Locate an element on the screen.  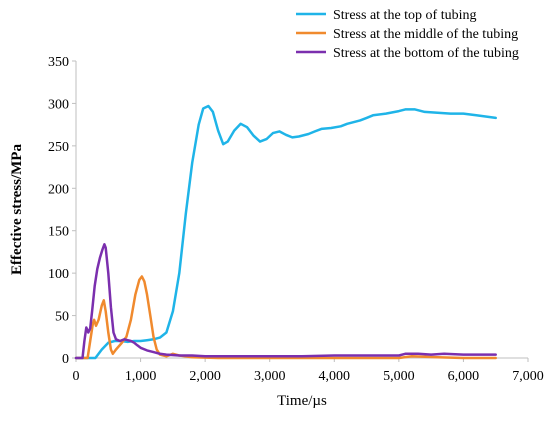
y-axis-title: Effective stress/MPa is located at coordinates (17, 209).